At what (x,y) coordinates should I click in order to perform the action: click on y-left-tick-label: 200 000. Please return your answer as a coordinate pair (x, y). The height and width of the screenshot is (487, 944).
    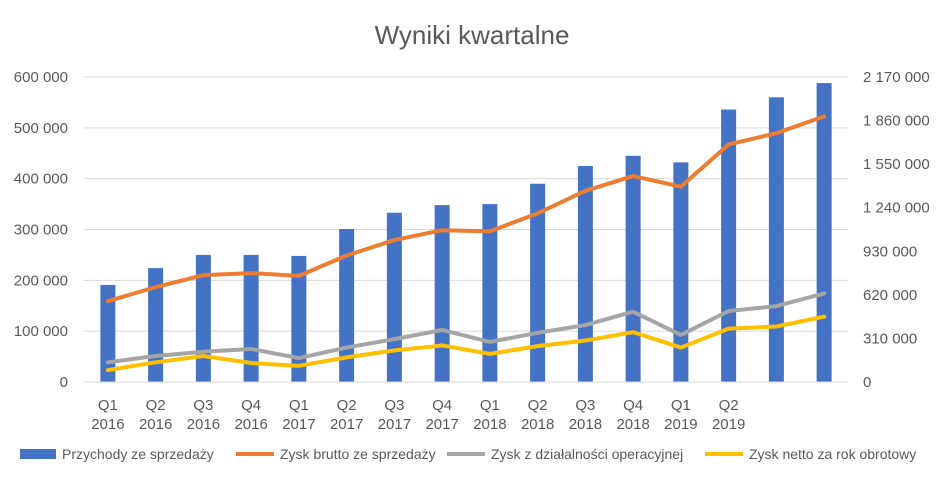
    Looking at the image, I should click on (41, 280).